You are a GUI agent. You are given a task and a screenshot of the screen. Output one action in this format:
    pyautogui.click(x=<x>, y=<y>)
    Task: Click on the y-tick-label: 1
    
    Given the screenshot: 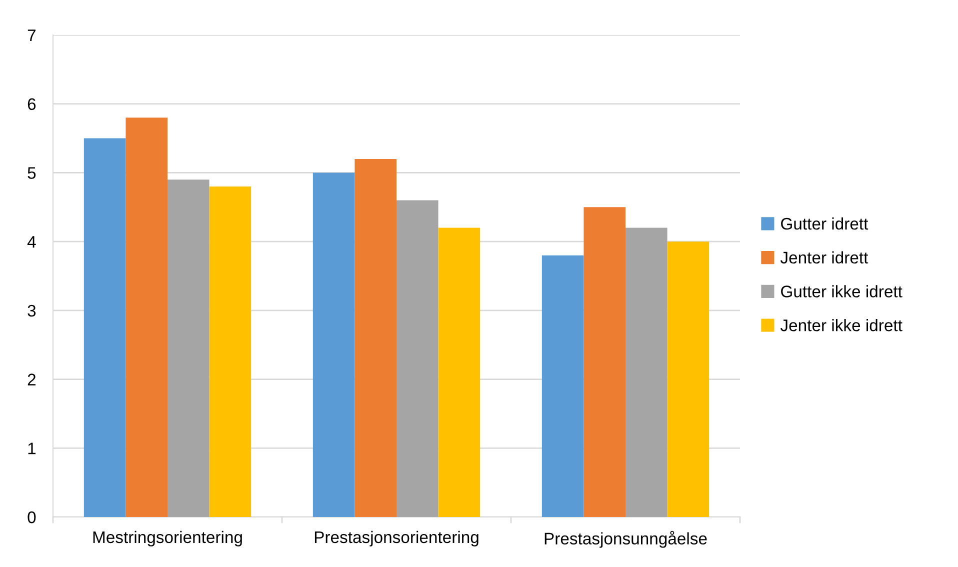 What is the action you would take?
    pyautogui.click(x=32, y=448)
    